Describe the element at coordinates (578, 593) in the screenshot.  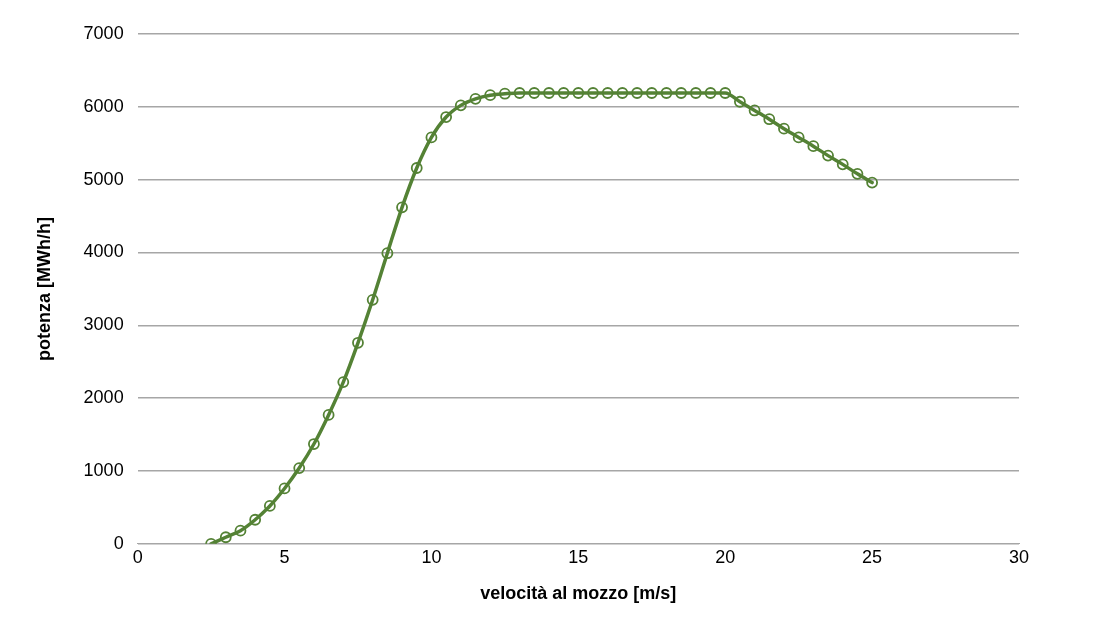
I see `x-axis-title: velocità al mozzo [m/s]` at that location.